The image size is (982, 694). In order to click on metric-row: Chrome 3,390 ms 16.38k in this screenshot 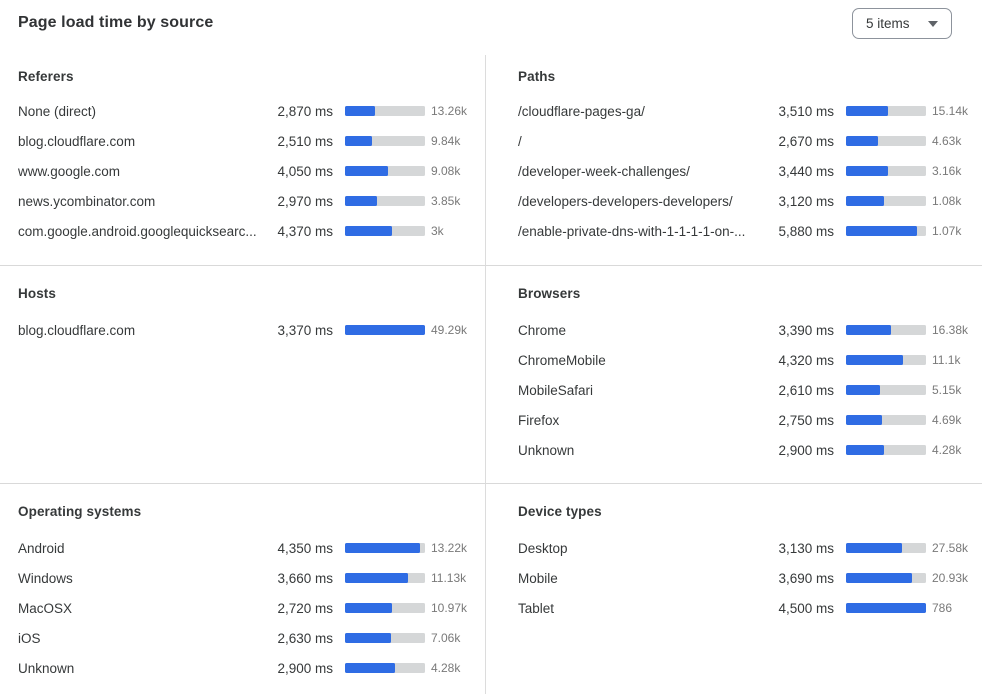, I will do `click(748, 330)`.